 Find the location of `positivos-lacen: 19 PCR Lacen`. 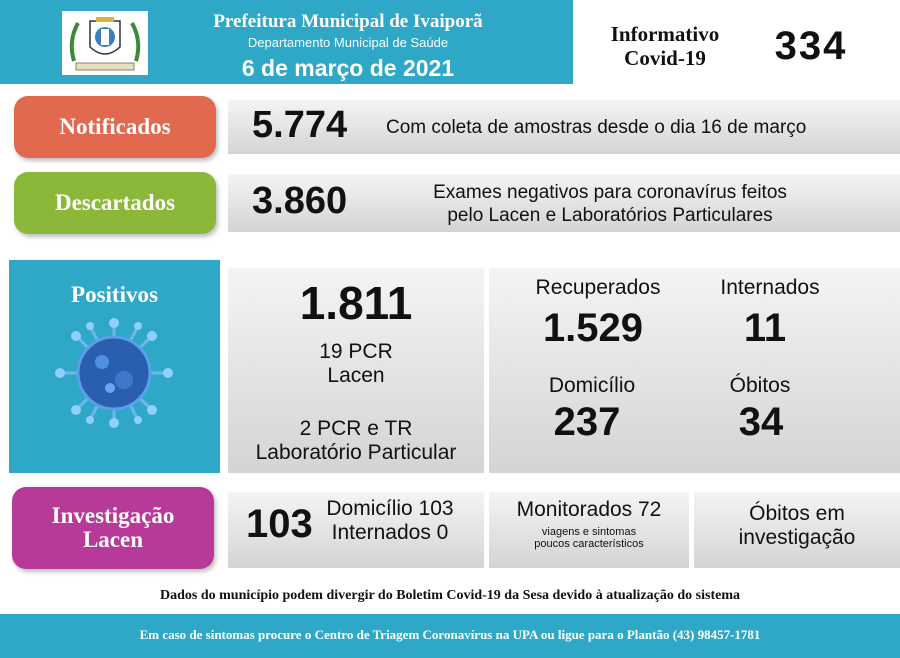

positivos-lacen: 19 PCR Lacen is located at coordinates (356, 364).